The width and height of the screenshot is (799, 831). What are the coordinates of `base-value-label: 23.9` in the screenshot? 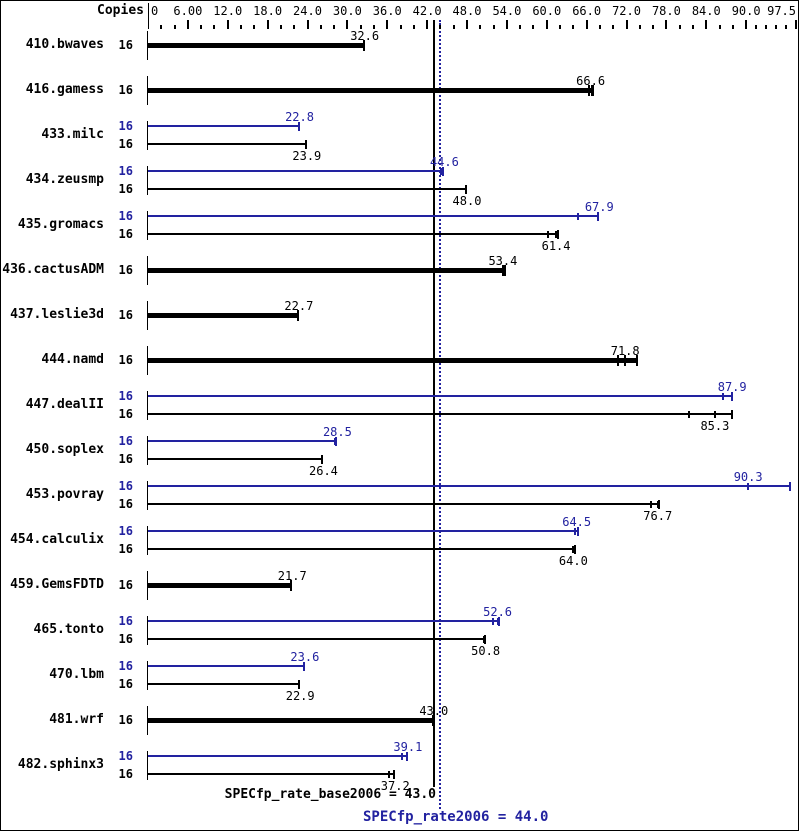 It's located at (307, 156).